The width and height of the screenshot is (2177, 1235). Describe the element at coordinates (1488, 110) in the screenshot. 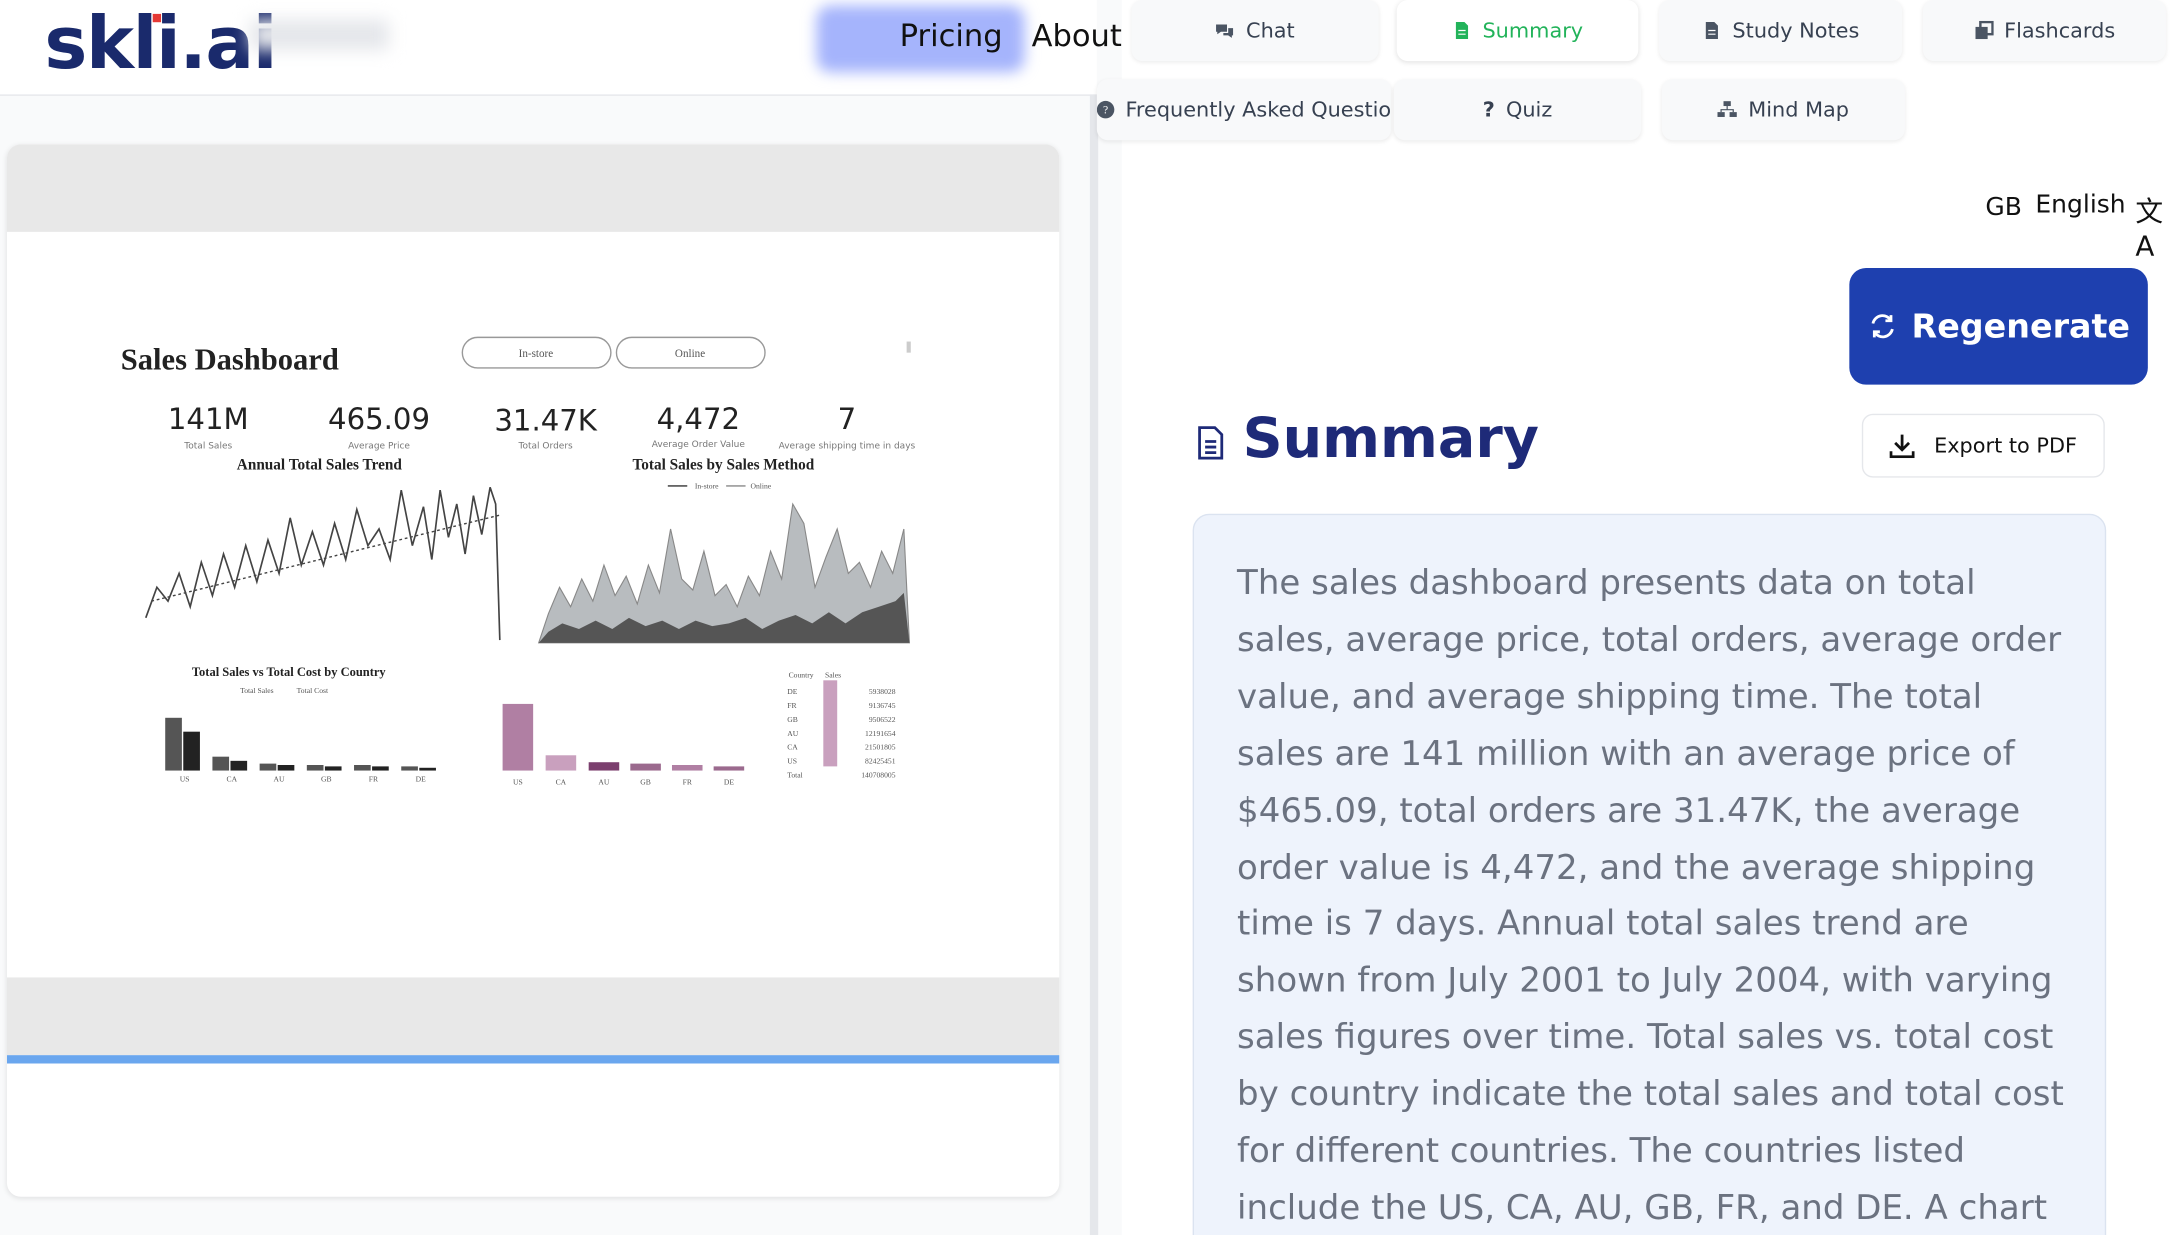

I see `icon: ?` at that location.